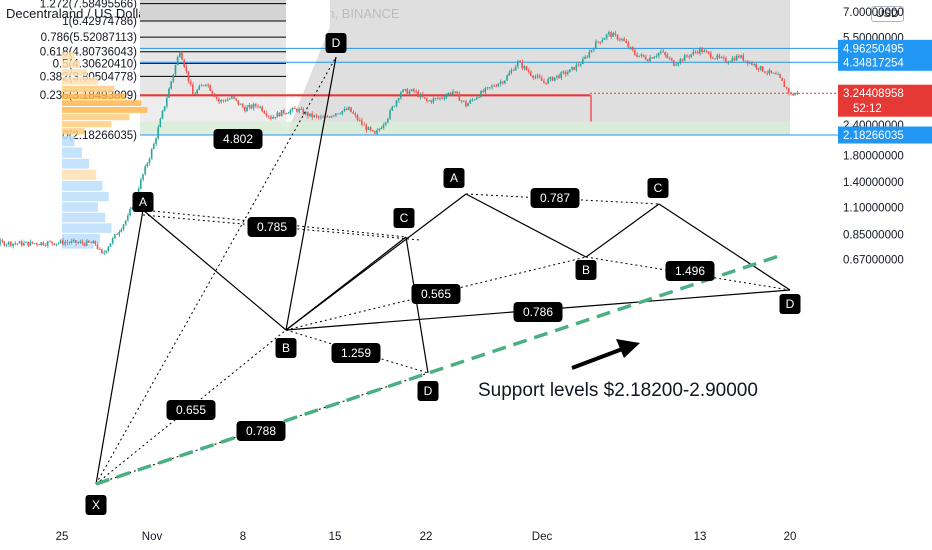  What do you see at coordinates (308, 68) in the screenshot?
I see `projection-wedge` at bounding box center [308, 68].